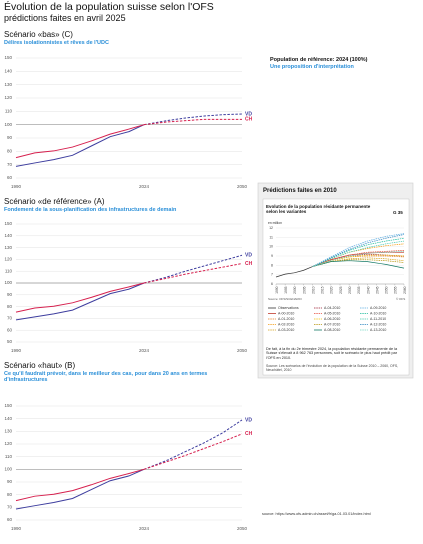 The height and width of the screenshot is (544, 423). I want to click on legend-label: Observations, so click(288, 308).